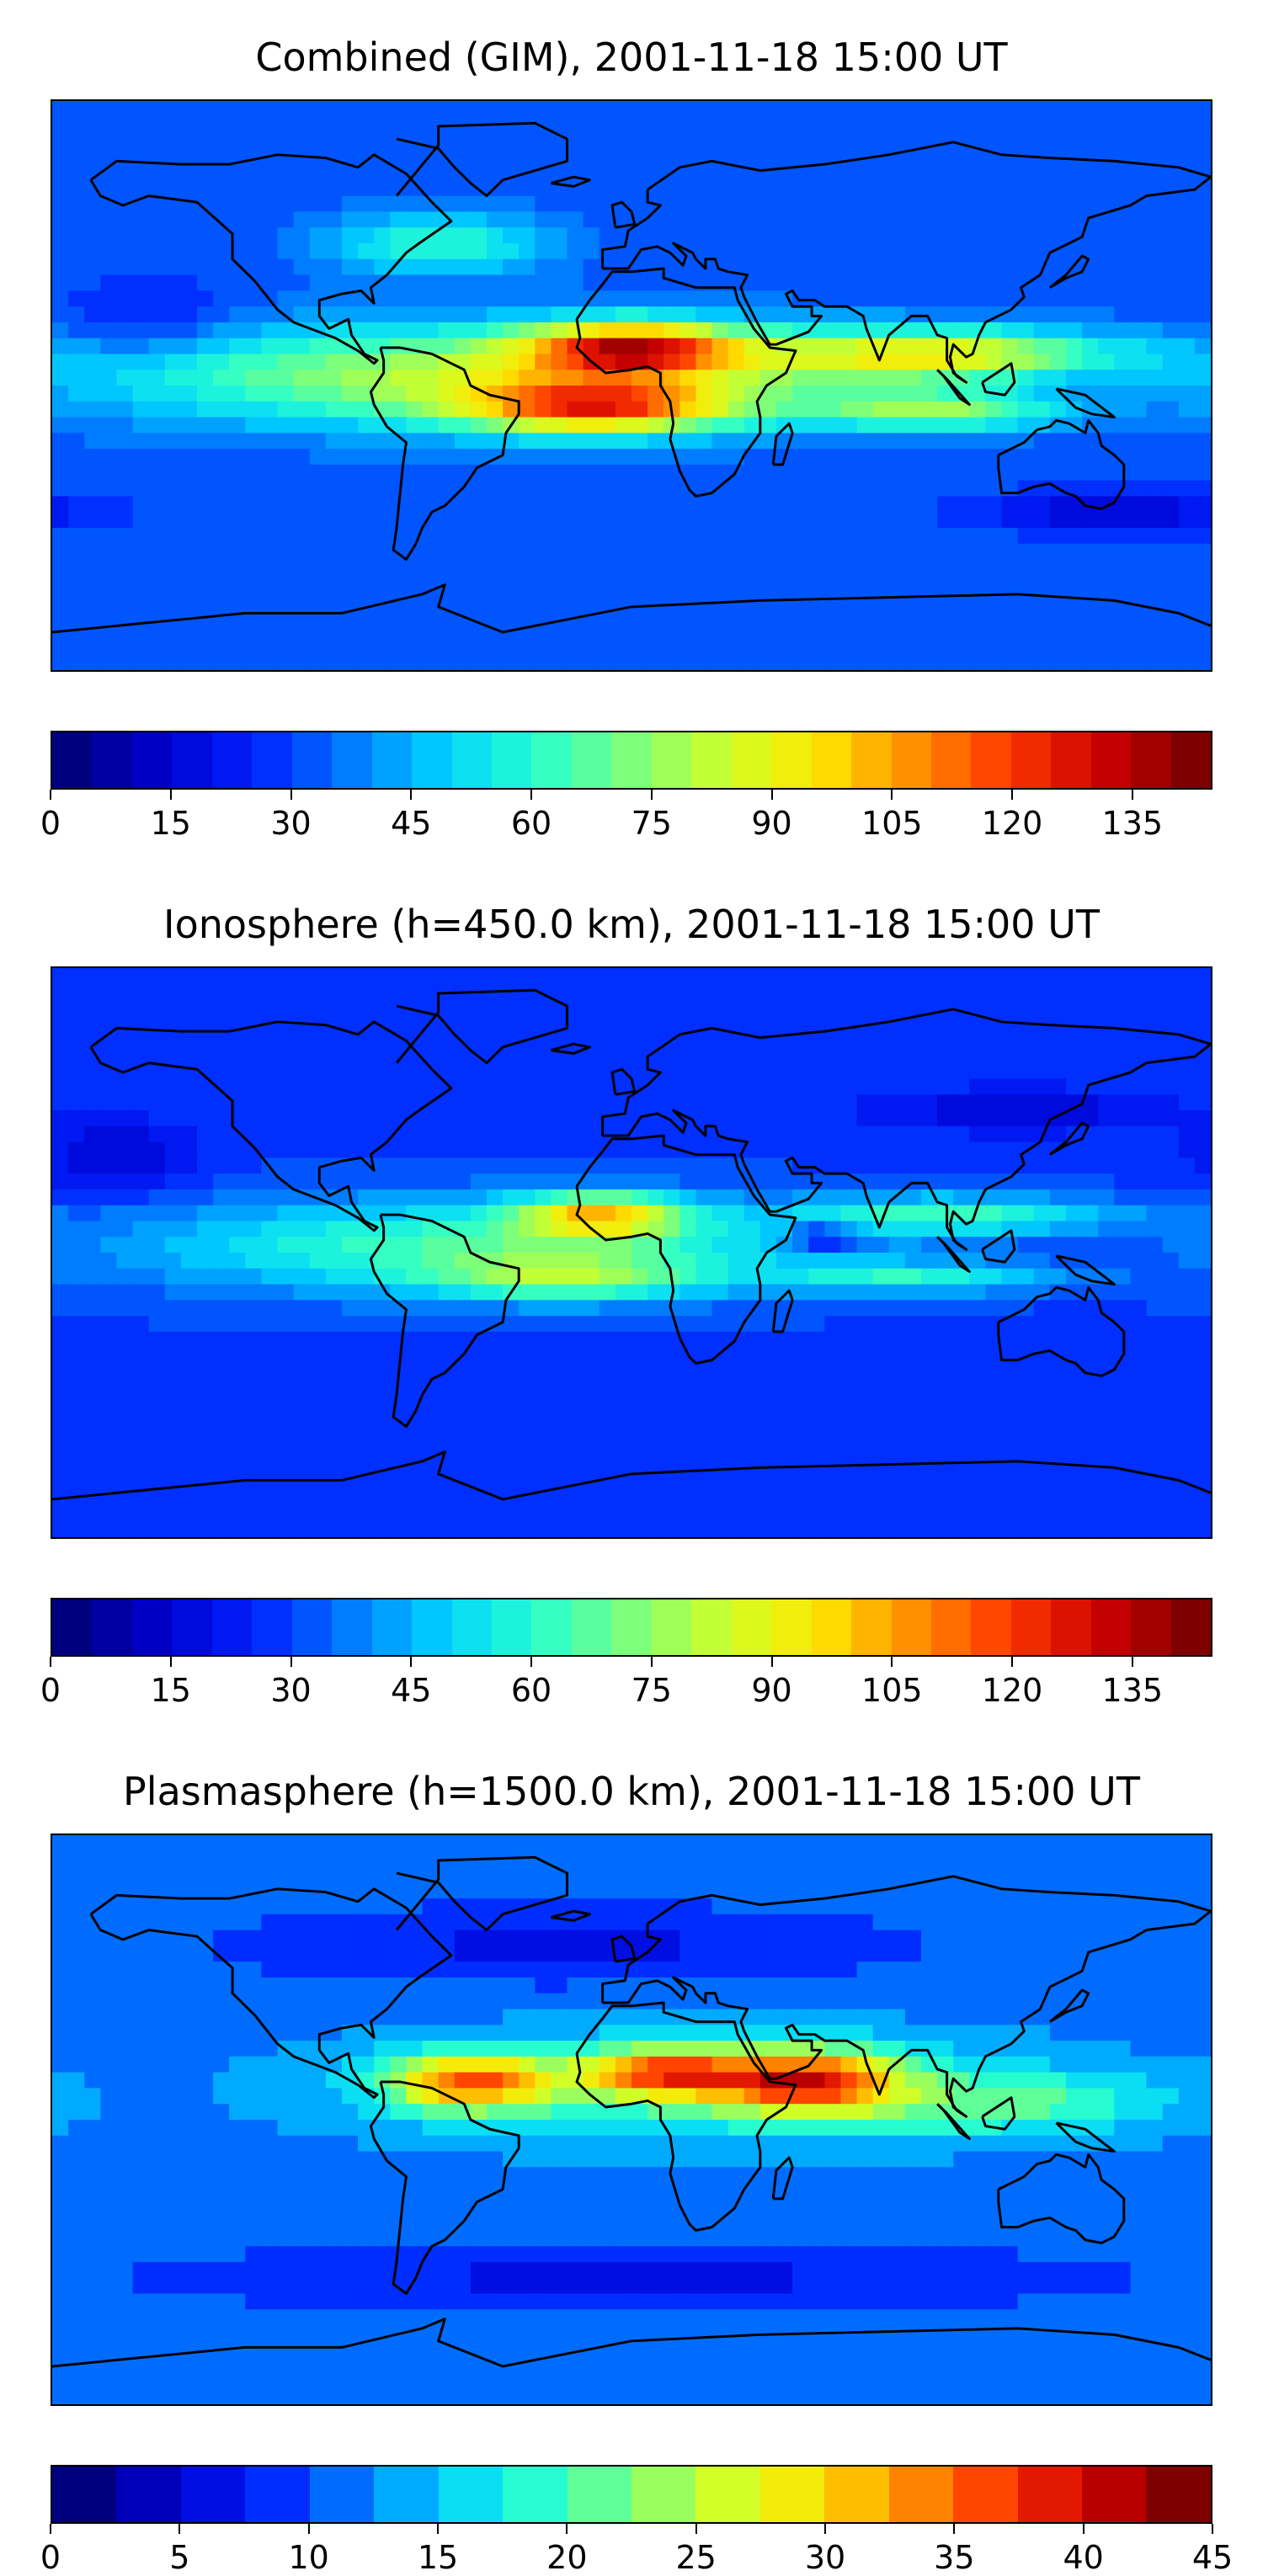 The height and width of the screenshot is (2576, 1263). What do you see at coordinates (271, 760) in the screenshot?
I see `colorbar-segment` at bounding box center [271, 760].